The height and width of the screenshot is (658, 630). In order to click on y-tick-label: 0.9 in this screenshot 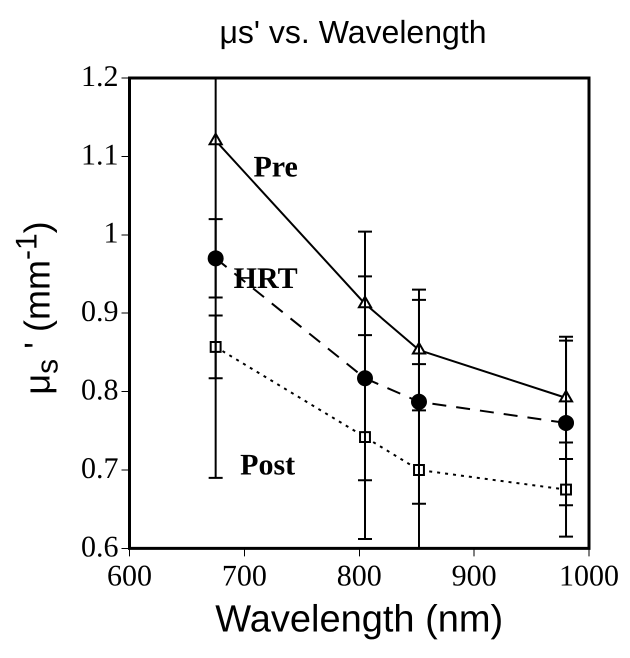, I will do `click(99, 311)`.